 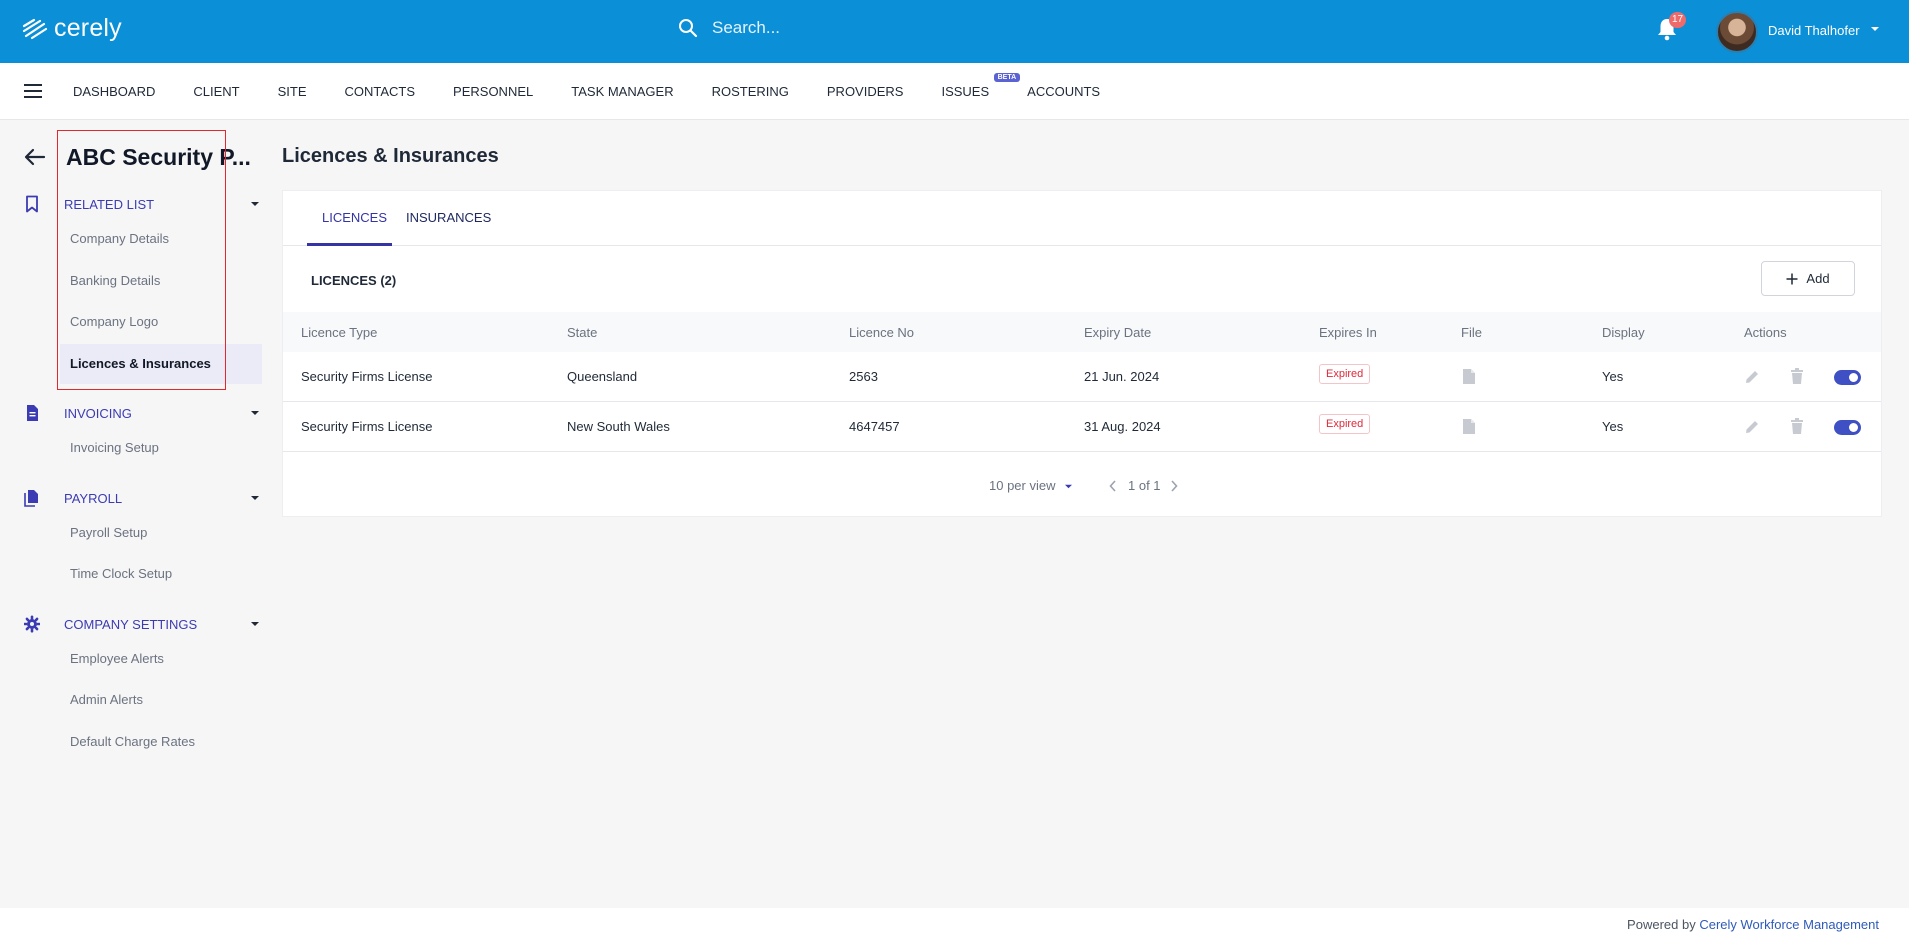 What do you see at coordinates (1814, 30) in the screenshot?
I see `user-name: David Thalhofer` at bounding box center [1814, 30].